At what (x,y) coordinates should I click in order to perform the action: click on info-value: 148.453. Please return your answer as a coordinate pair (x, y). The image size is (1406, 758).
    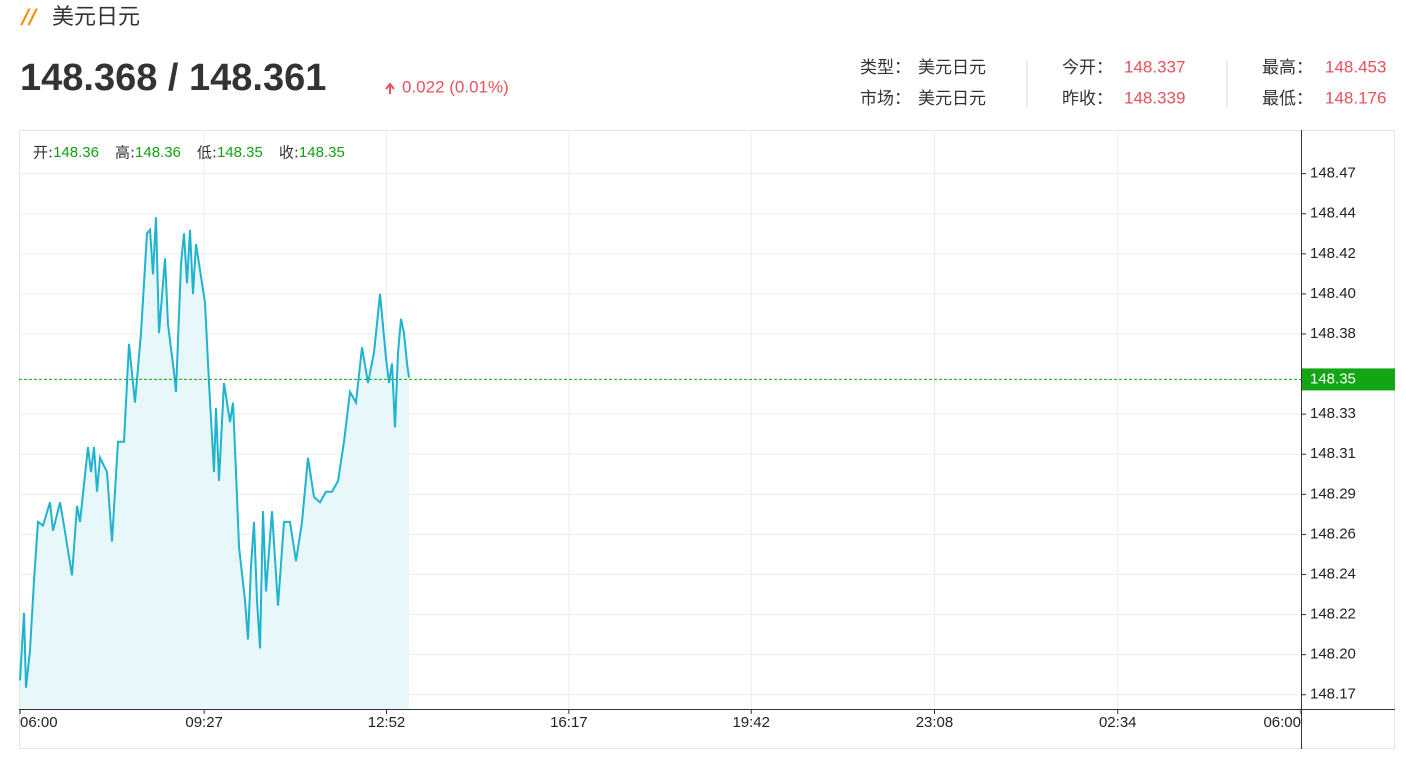
    Looking at the image, I should click on (1355, 66).